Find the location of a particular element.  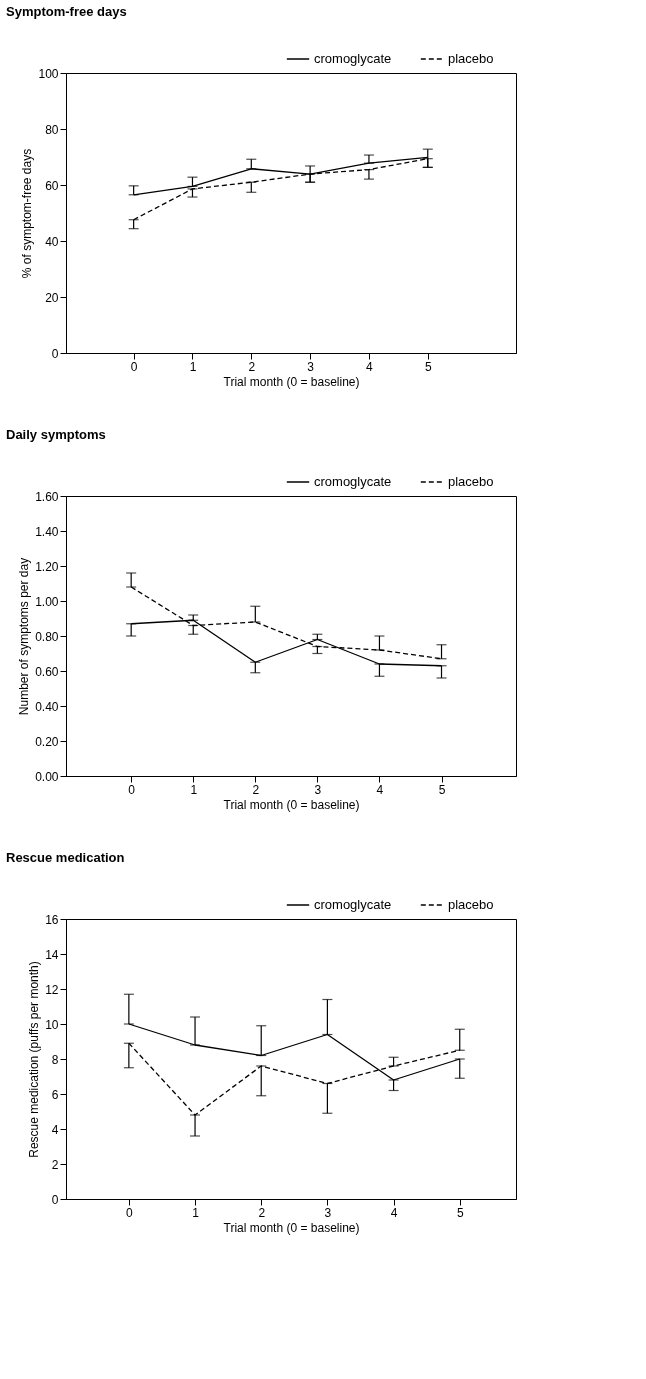

y-tick-label: 40 is located at coordinates (52, 241).